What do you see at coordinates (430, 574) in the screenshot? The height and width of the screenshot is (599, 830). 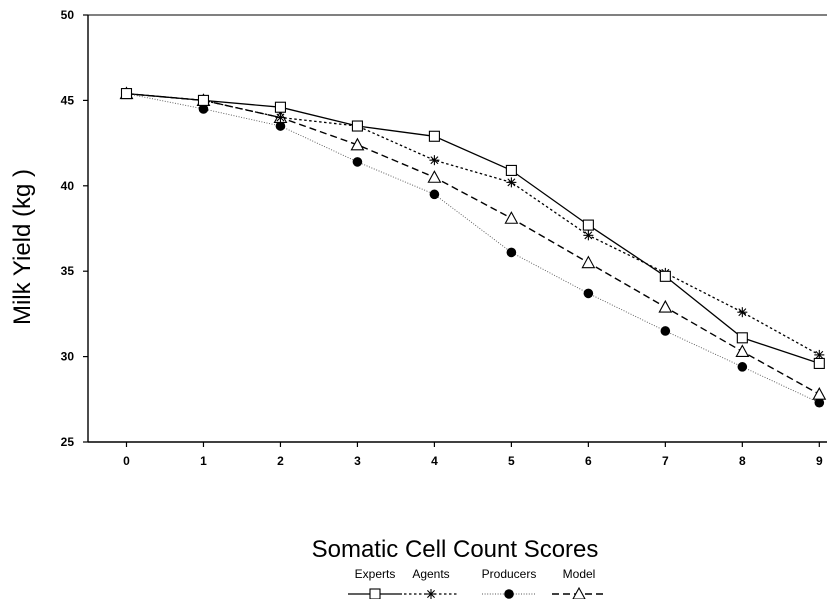 I see `legend-label-agents: Agents` at bounding box center [430, 574].